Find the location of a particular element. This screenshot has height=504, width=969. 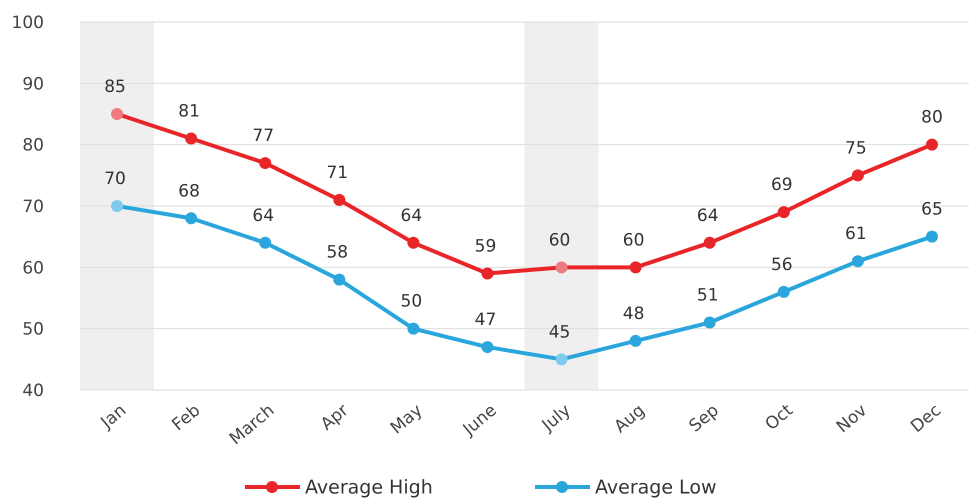

x-tick-label: Oct is located at coordinates (780, 417).